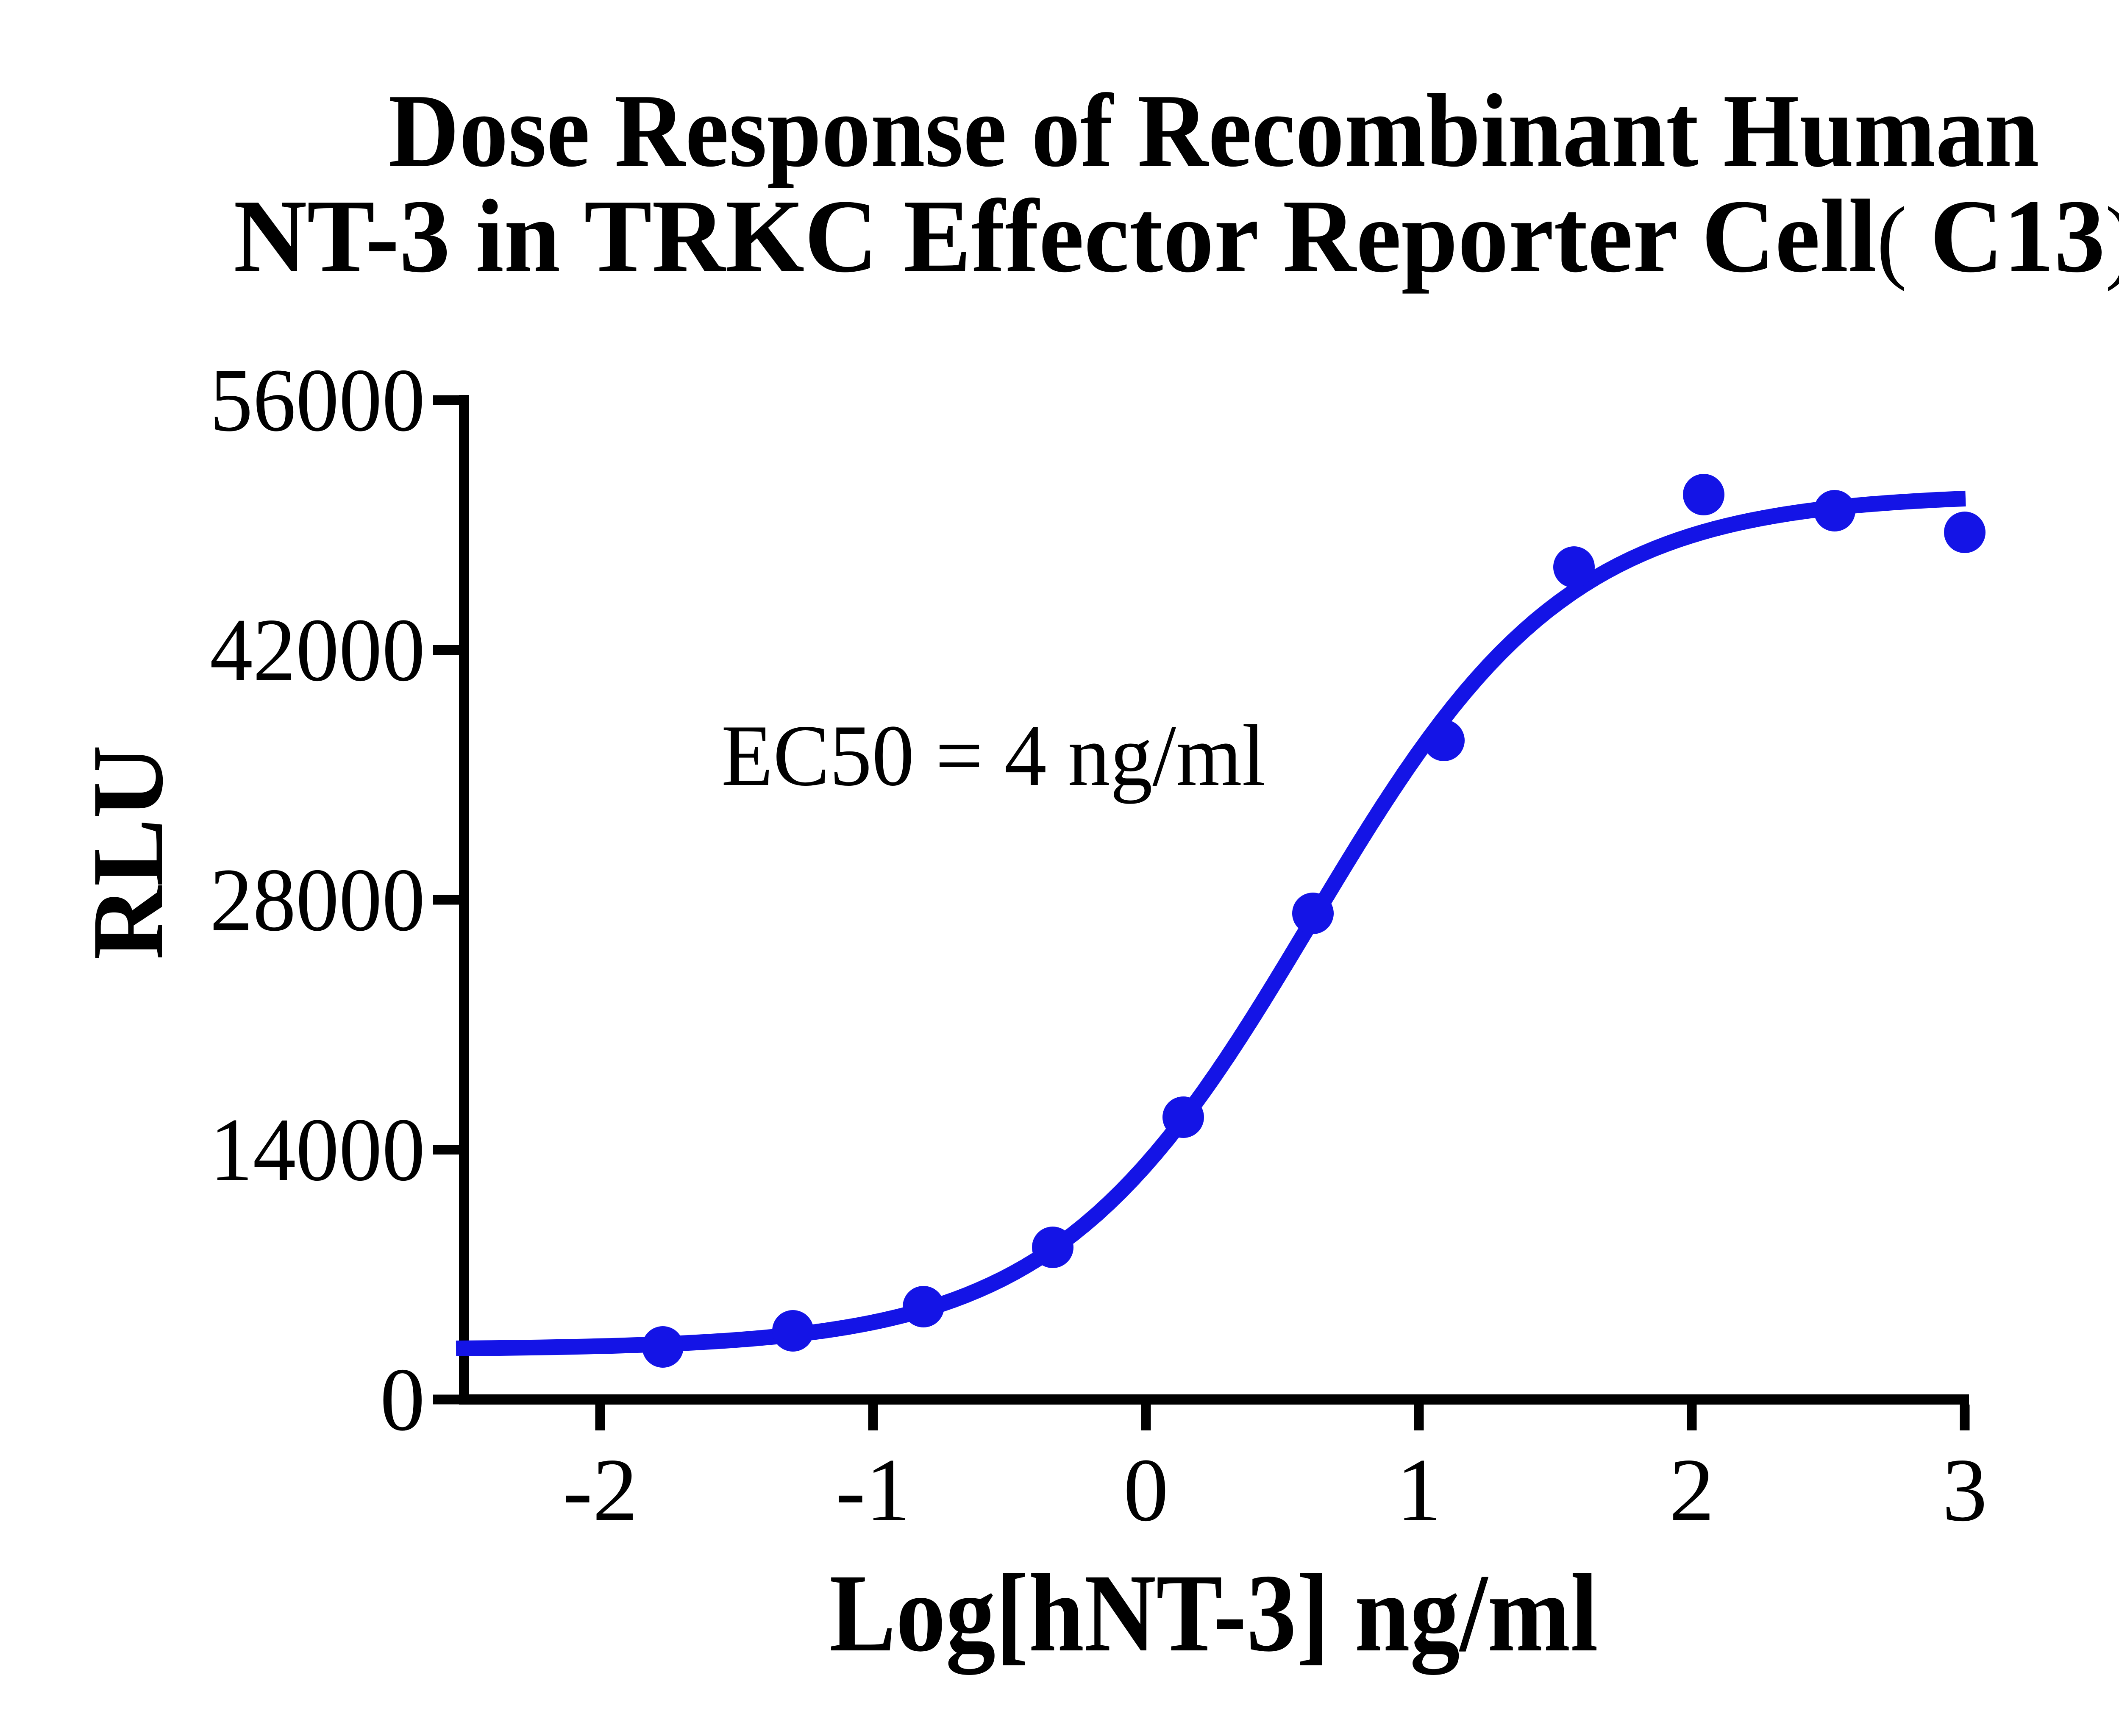  Describe the element at coordinates (1692, 1490) in the screenshot. I see `svg-text: 2` at that location.